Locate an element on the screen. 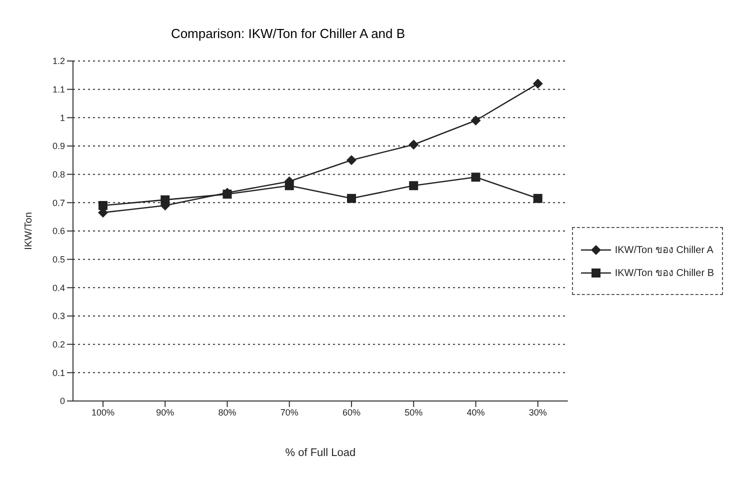 Image resolution: width=737 pixels, height=477 pixels. y-tick-label: 1.2 is located at coordinates (58, 61).